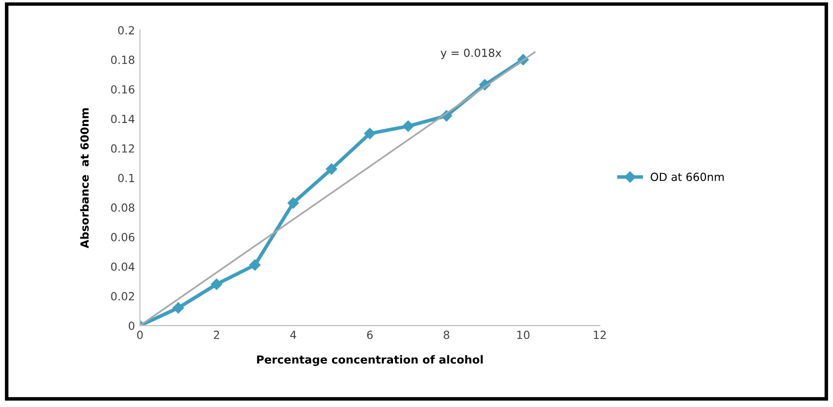 The height and width of the screenshot is (407, 833). What do you see at coordinates (122, 60) in the screenshot?
I see `y-tick-label: 0.18` at bounding box center [122, 60].